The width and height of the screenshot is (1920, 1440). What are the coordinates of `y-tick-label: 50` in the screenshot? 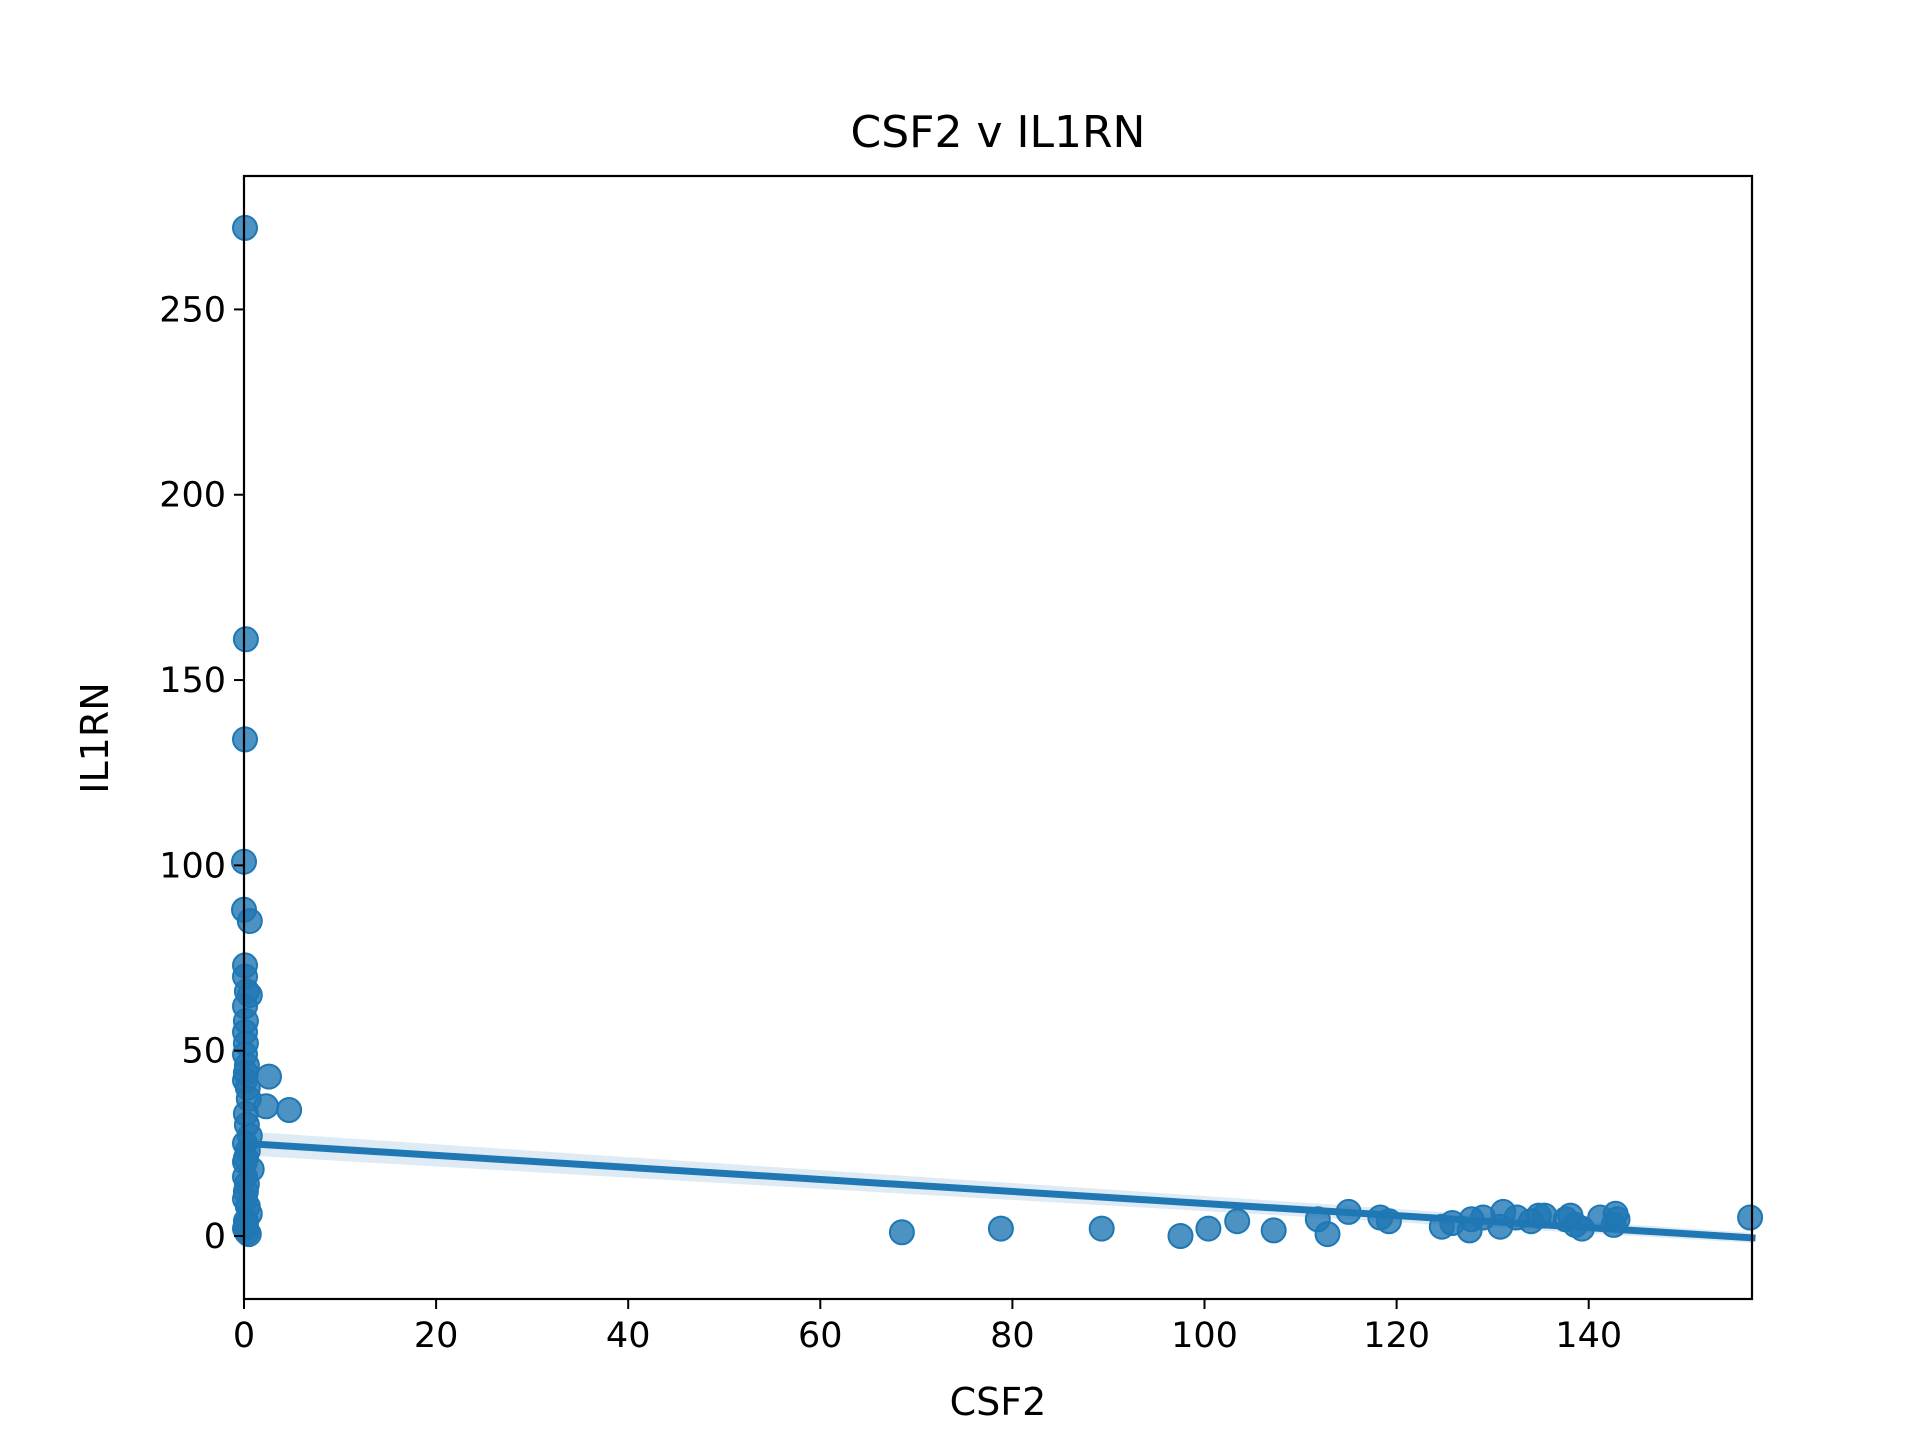 It's located at (203, 1052).